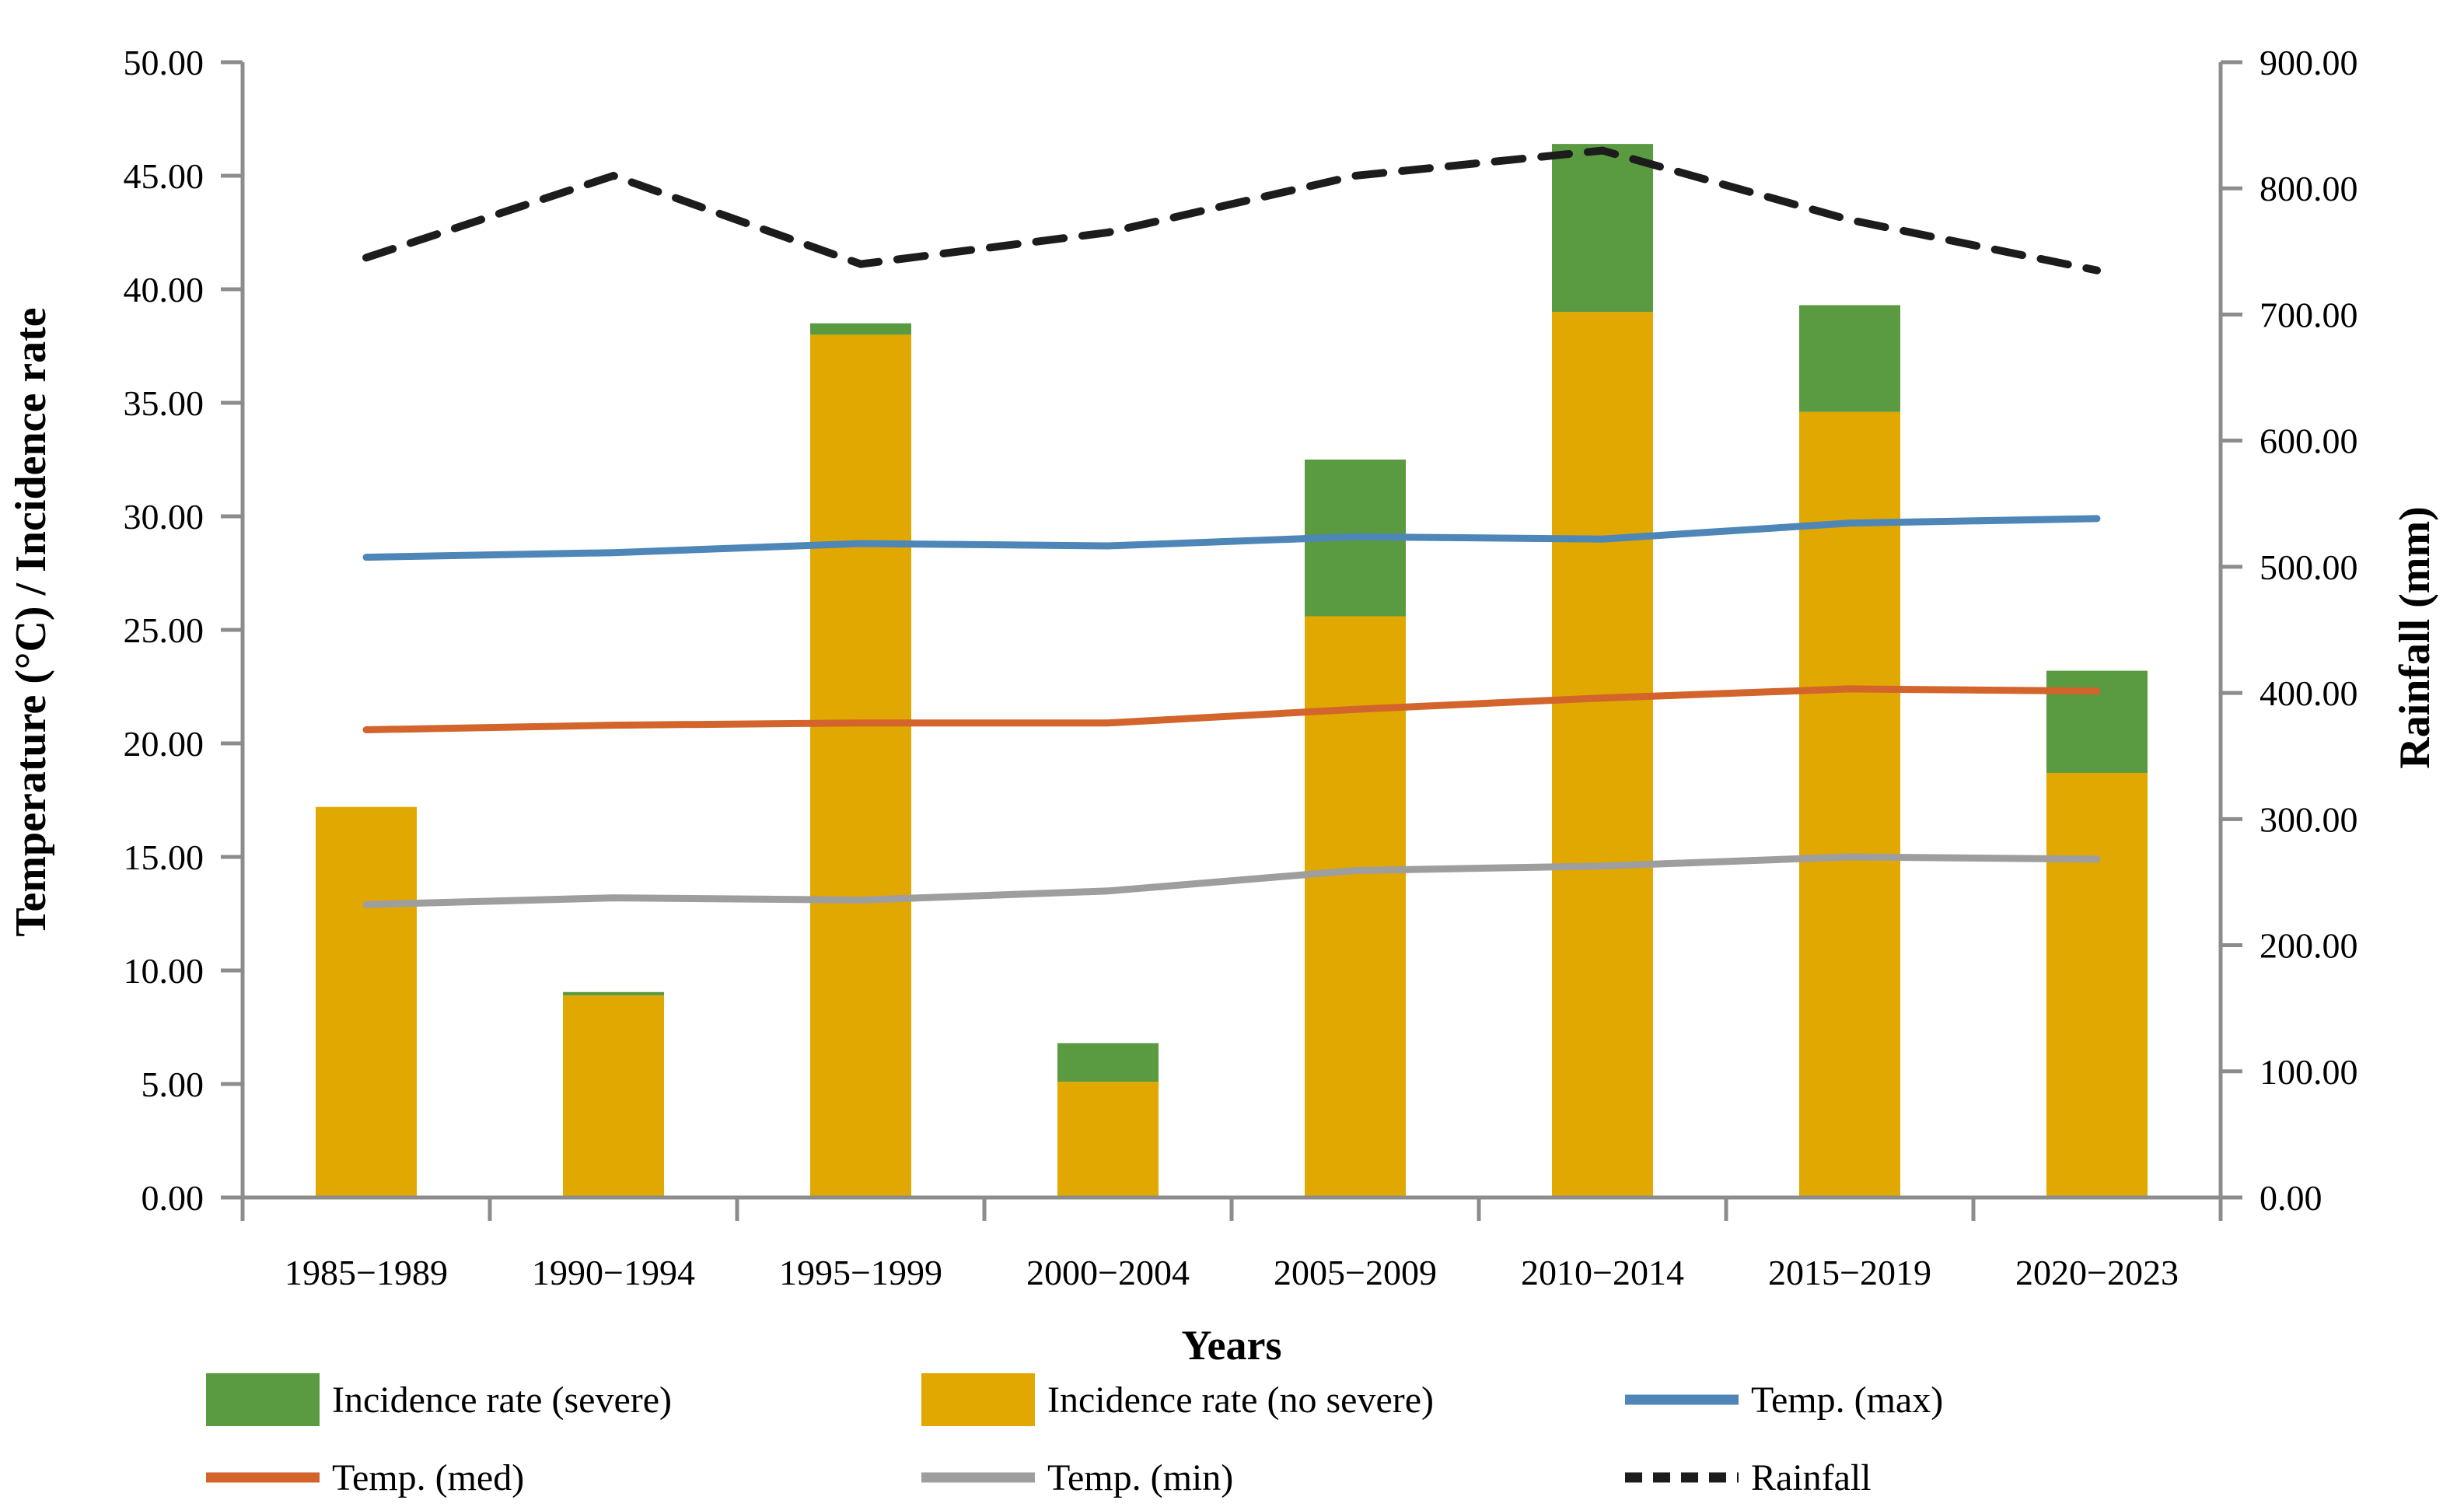 The width and height of the screenshot is (2464, 1507). Describe the element at coordinates (173, 1084) in the screenshot. I see `y-left-tick-label: 5.00` at that location.